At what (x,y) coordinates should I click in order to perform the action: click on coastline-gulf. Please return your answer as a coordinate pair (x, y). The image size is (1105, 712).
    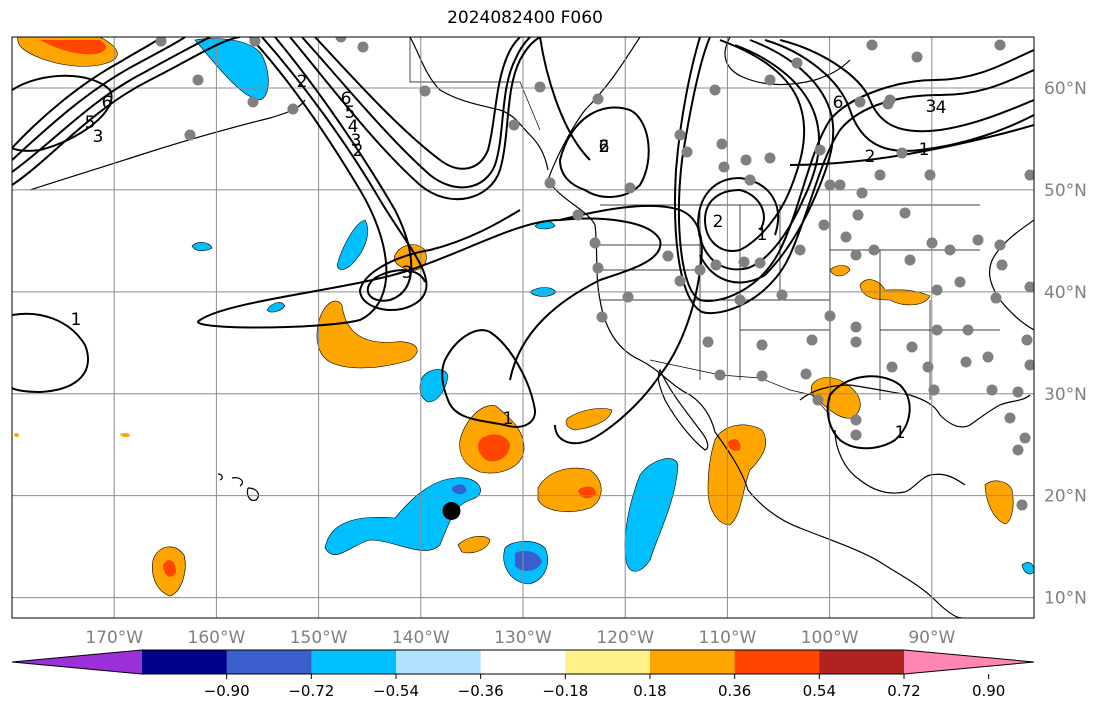
    Looking at the image, I should click on (915, 439).